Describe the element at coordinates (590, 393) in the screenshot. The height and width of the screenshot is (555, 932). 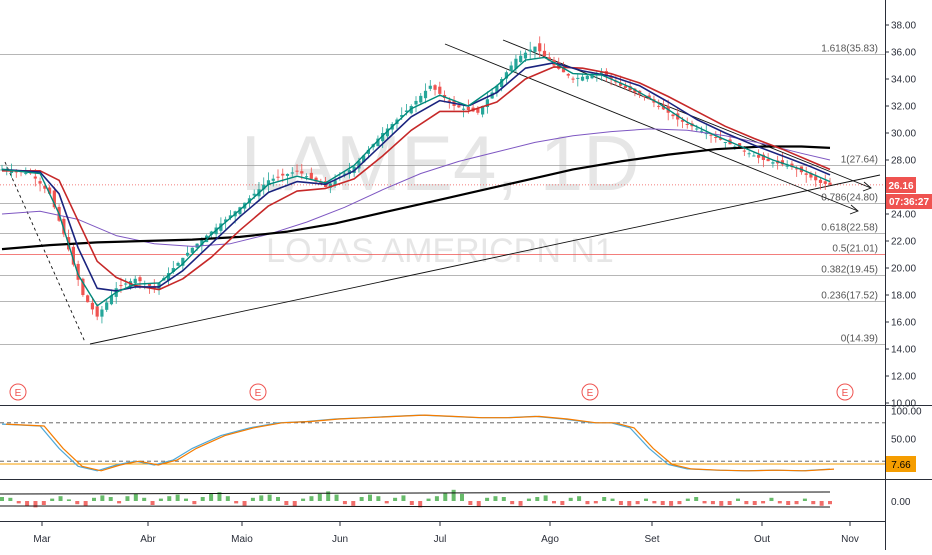
I see `earnings-marker-label: E` at that location.